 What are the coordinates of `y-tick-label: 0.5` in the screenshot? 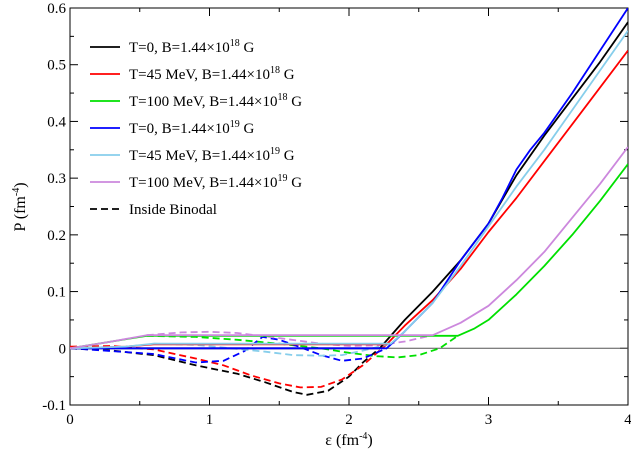 It's located at (56, 66).